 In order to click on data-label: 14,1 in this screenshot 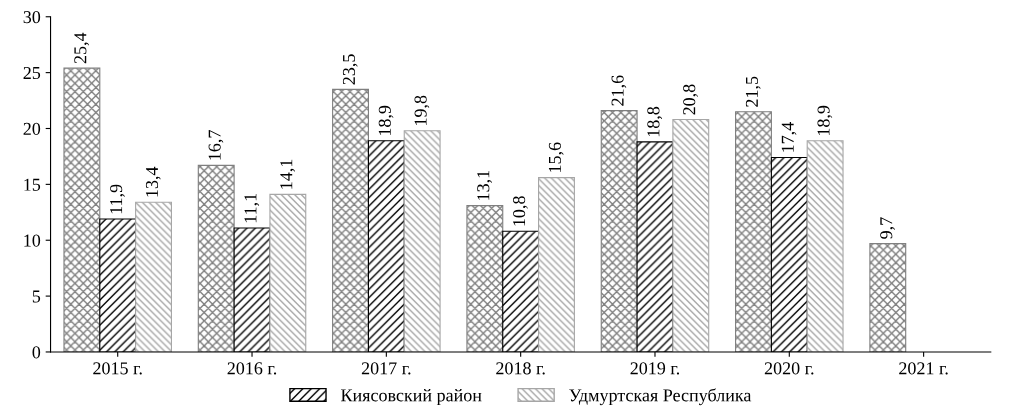, I will do `click(287, 174)`.